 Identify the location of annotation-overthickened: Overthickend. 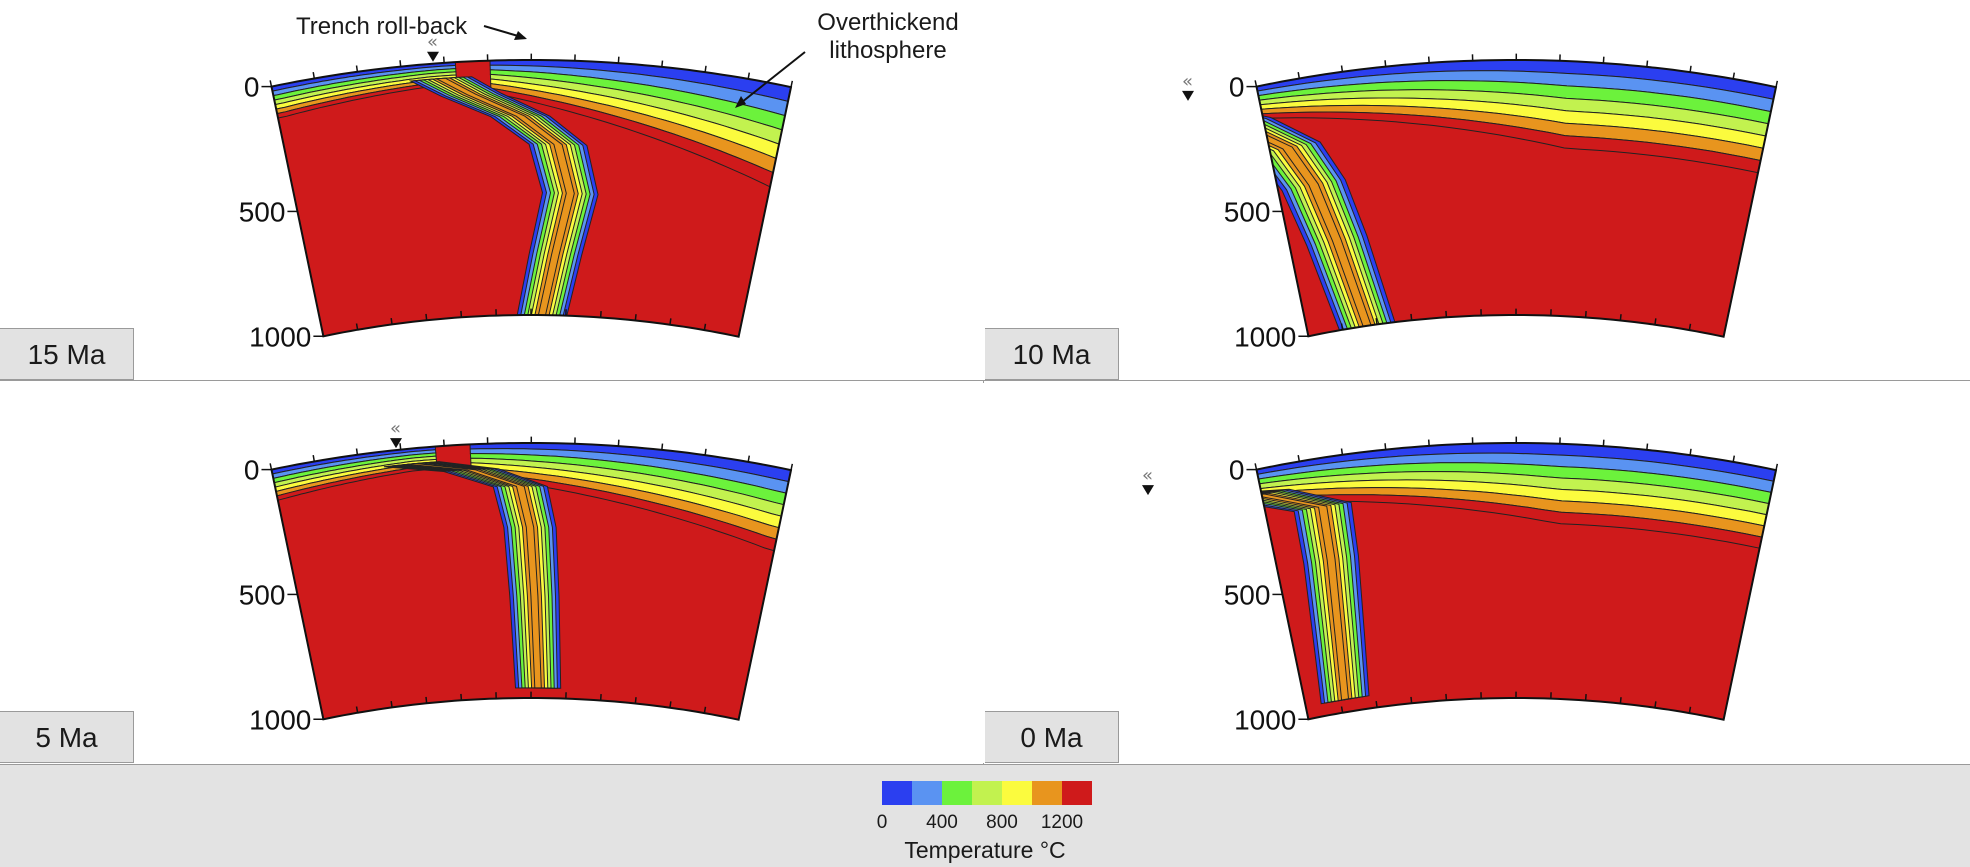
(887, 22).